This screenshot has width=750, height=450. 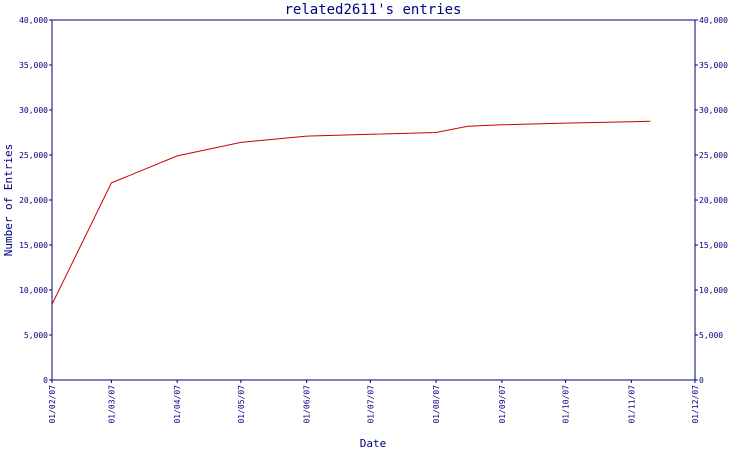 I want to click on x-tick-label: 01/03/07, so click(x=111, y=404).